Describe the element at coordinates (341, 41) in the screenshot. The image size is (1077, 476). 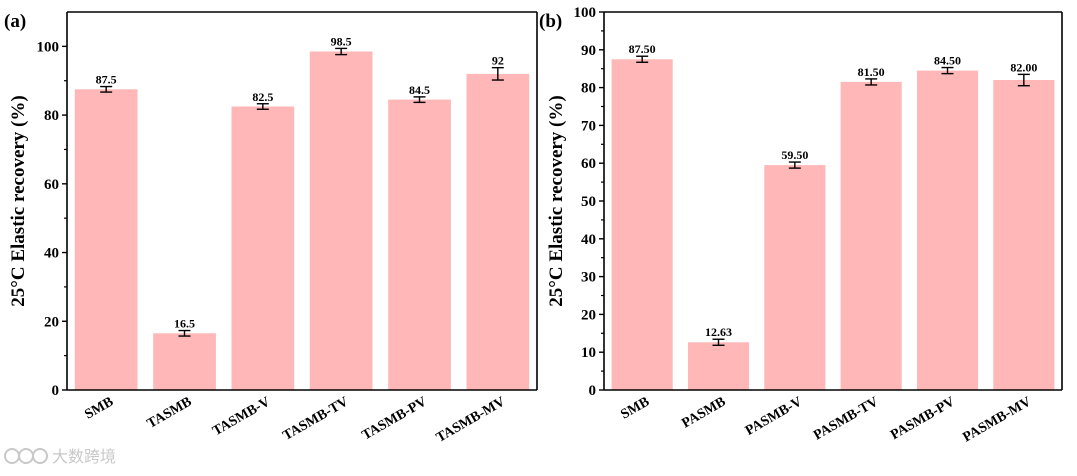
I see `data-label: 98.5` at that location.